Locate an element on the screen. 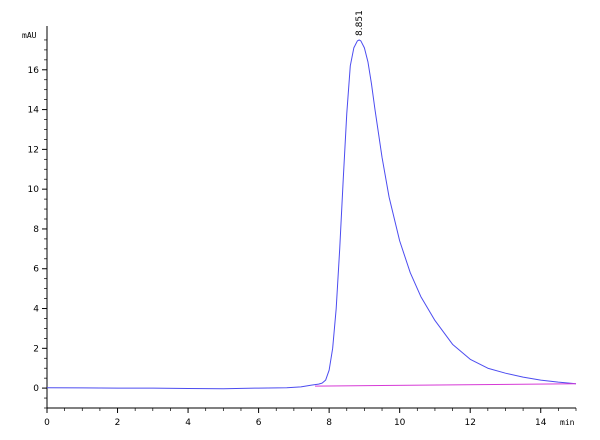 This screenshot has width=600, height=440. x-tick-label: 6 is located at coordinates (259, 423).